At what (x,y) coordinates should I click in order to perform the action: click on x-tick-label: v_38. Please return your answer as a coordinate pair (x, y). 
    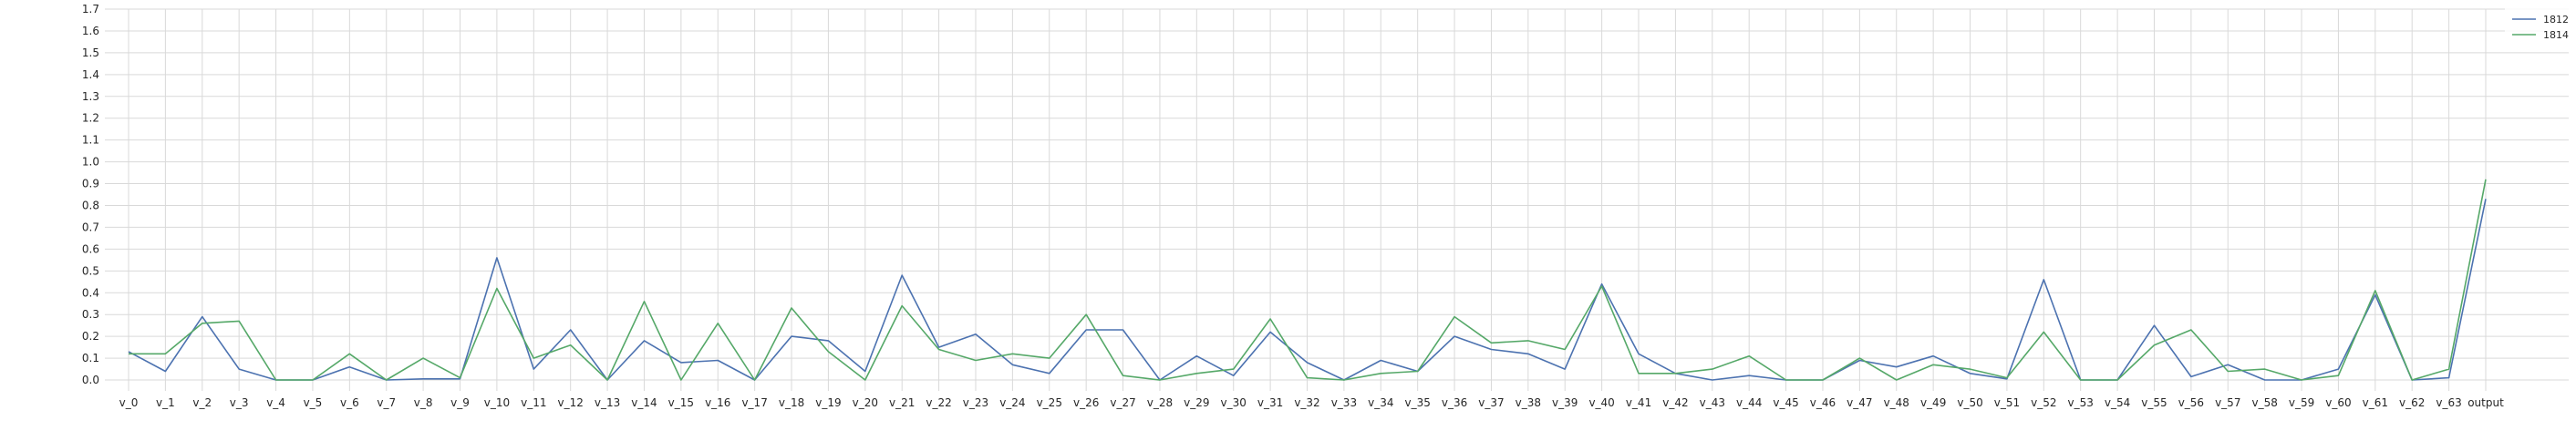
    Looking at the image, I should click on (1528, 402).